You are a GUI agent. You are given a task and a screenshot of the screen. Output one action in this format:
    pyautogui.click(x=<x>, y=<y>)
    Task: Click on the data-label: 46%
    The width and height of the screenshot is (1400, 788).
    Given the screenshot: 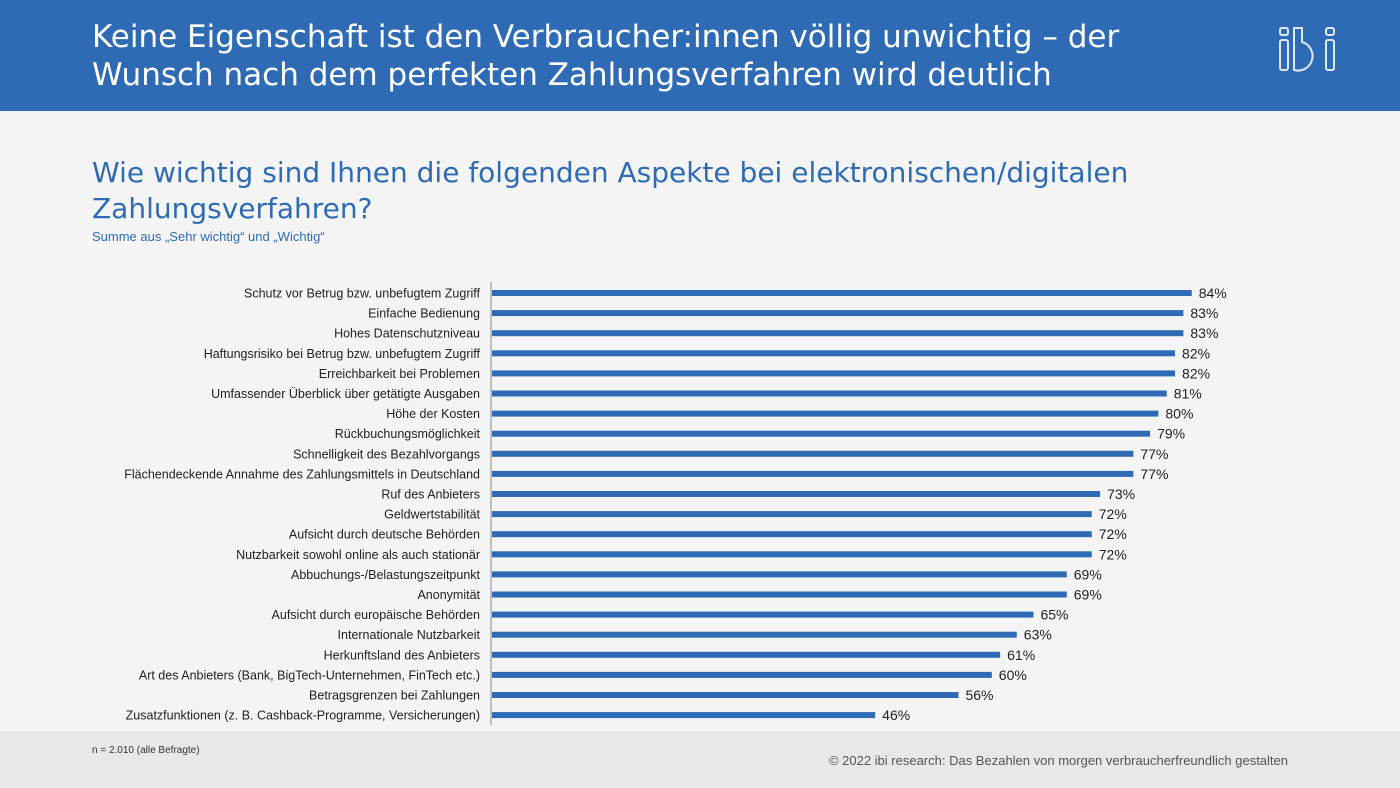 What is the action you would take?
    pyautogui.click(x=896, y=715)
    